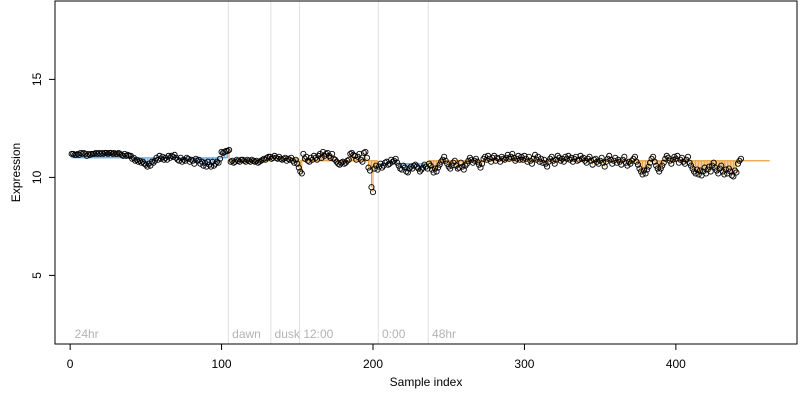  What do you see at coordinates (426, 382) in the screenshot?
I see `x-axis-label: Sample index` at bounding box center [426, 382].